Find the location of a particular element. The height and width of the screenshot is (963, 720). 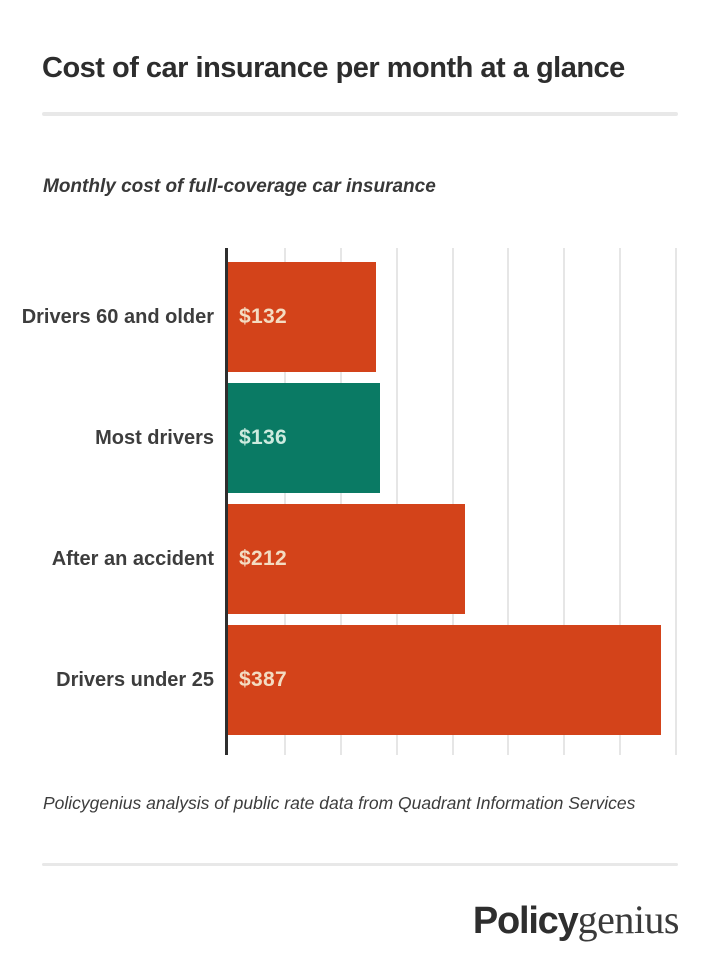

chart-row: Drivers under 25 $387 is located at coordinates (360, 680).